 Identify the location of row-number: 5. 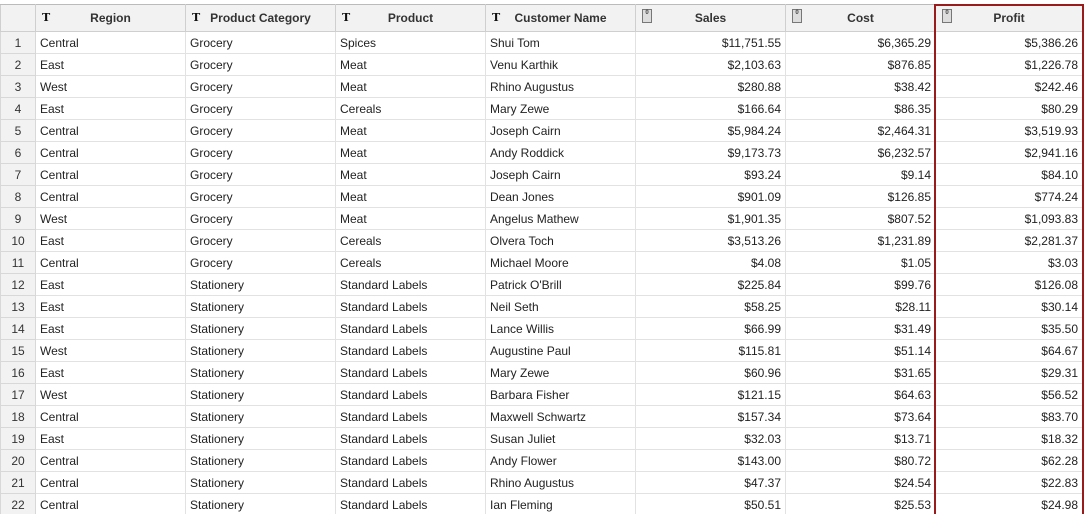
(18, 130).